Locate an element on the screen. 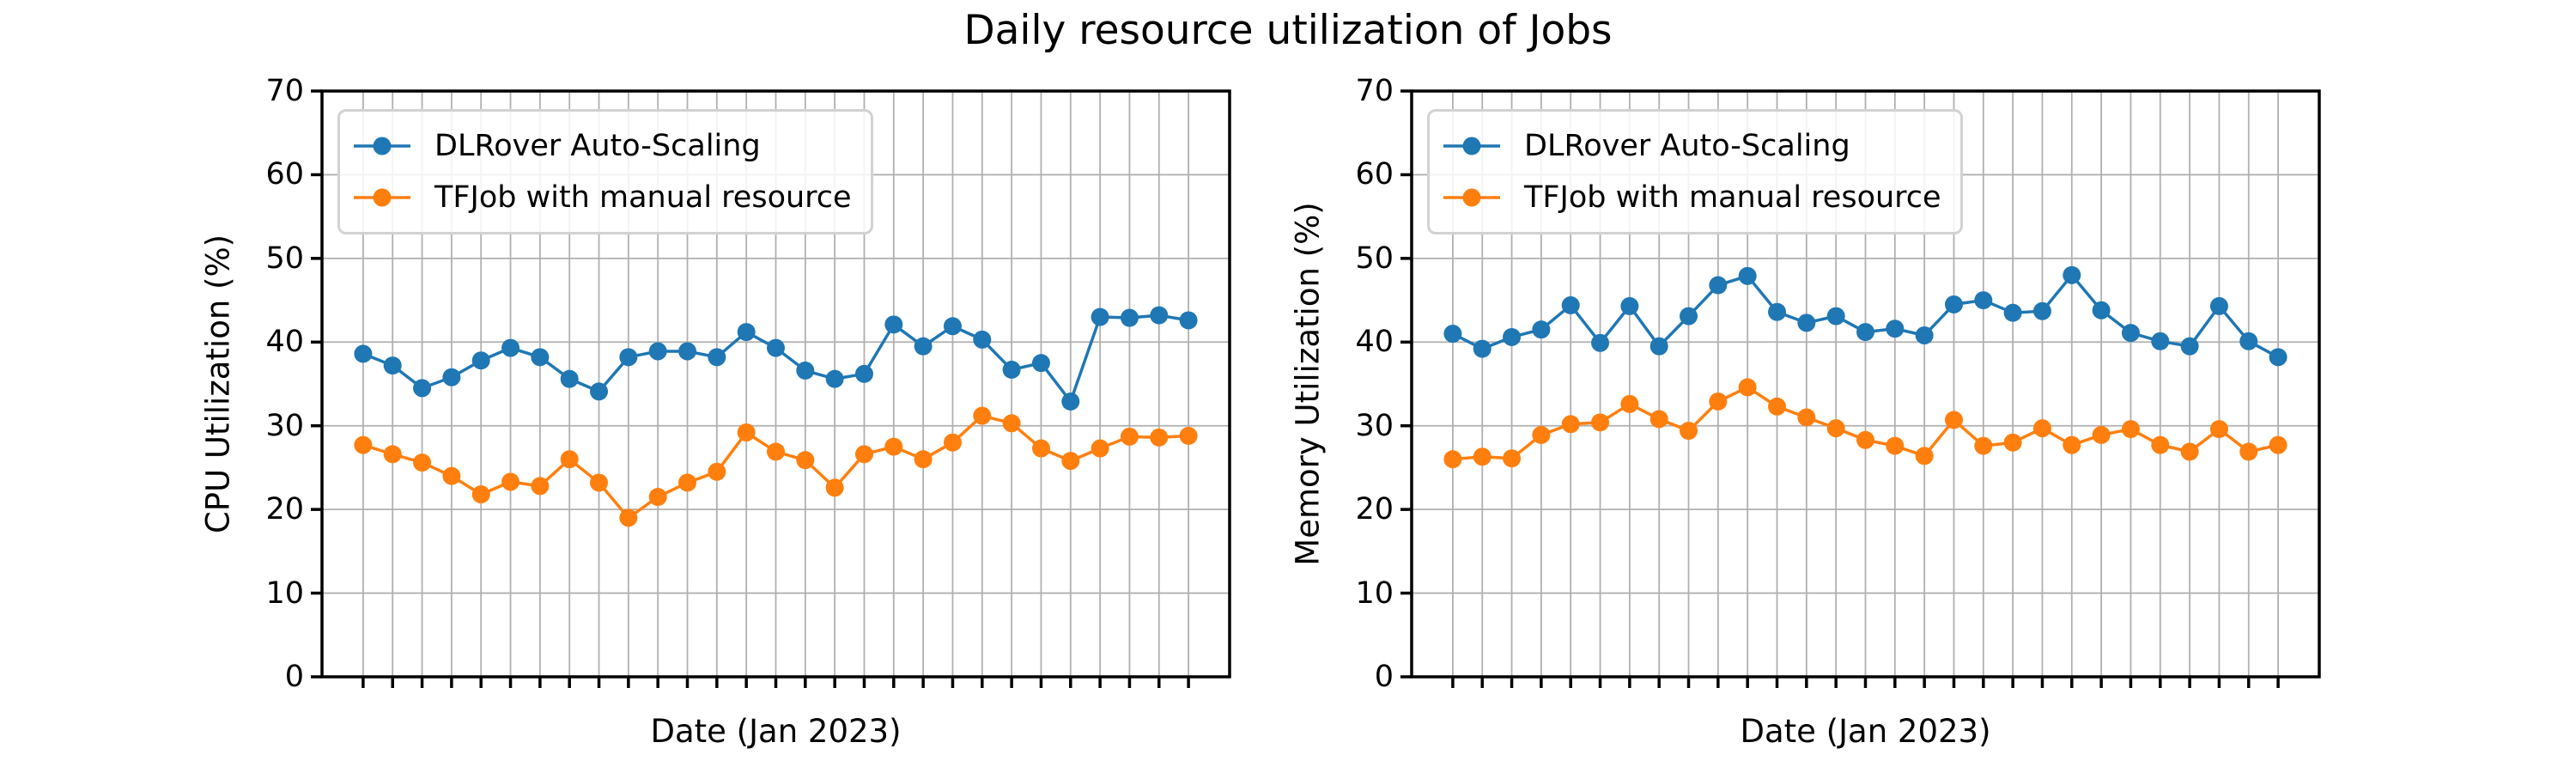  right-y-tick-label: 70 is located at coordinates (1374, 91).